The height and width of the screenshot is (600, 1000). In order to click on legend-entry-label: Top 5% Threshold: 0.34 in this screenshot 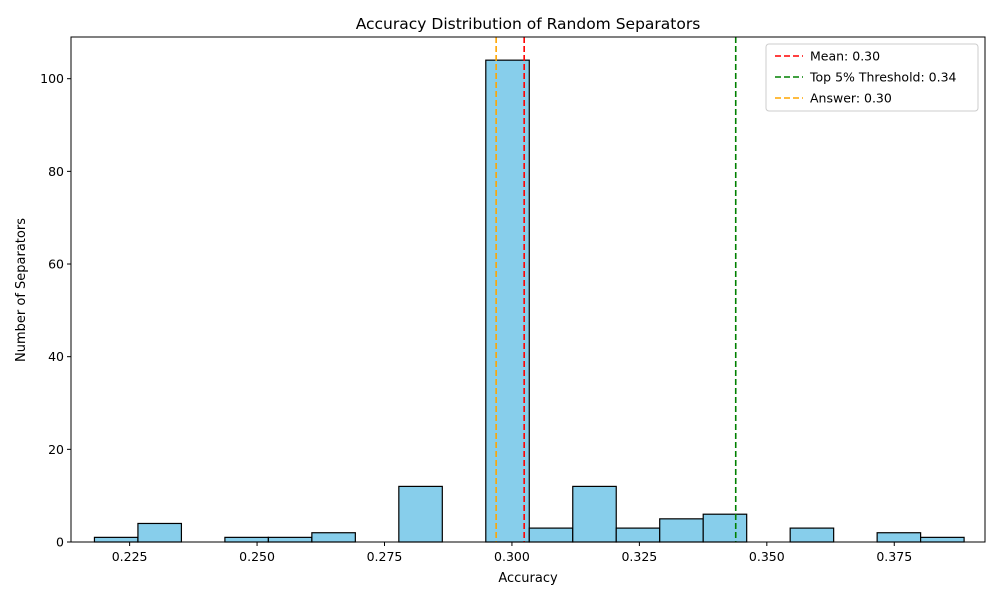, I will do `click(883, 77)`.